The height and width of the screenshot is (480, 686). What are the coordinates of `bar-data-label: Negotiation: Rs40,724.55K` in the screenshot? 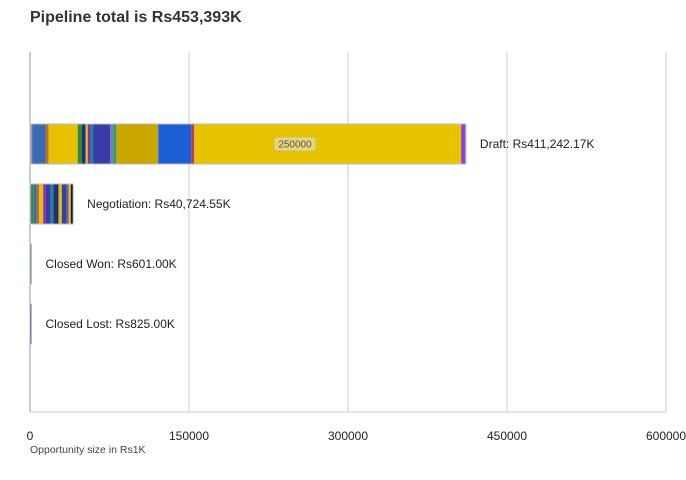 It's located at (158, 204).